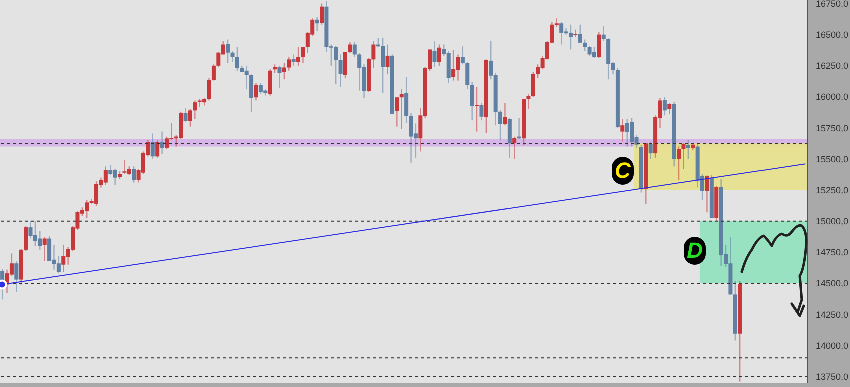 The height and width of the screenshot is (387, 850). What do you see at coordinates (832, 190) in the screenshot?
I see `y-tick-label: 15250,0` at bounding box center [832, 190].